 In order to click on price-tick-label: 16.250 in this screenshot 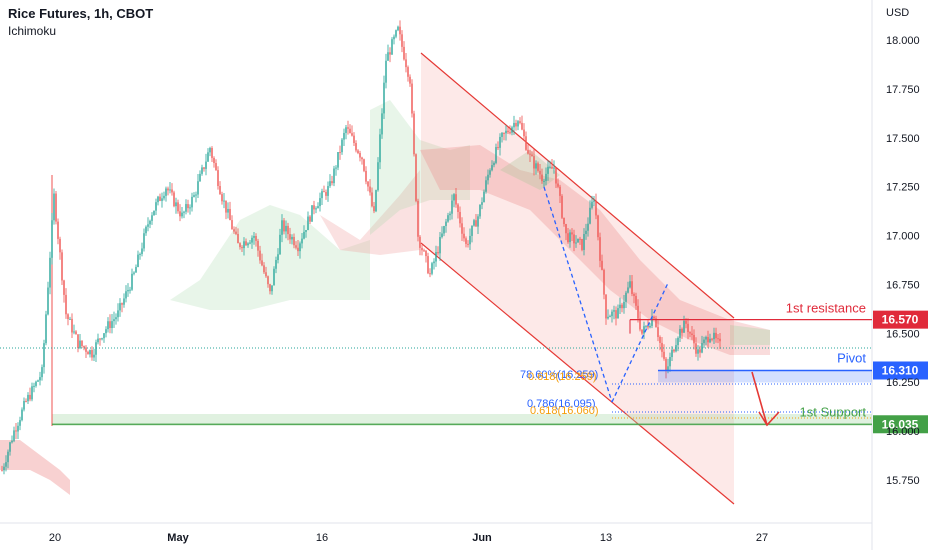, I will do `click(903, 383)`.